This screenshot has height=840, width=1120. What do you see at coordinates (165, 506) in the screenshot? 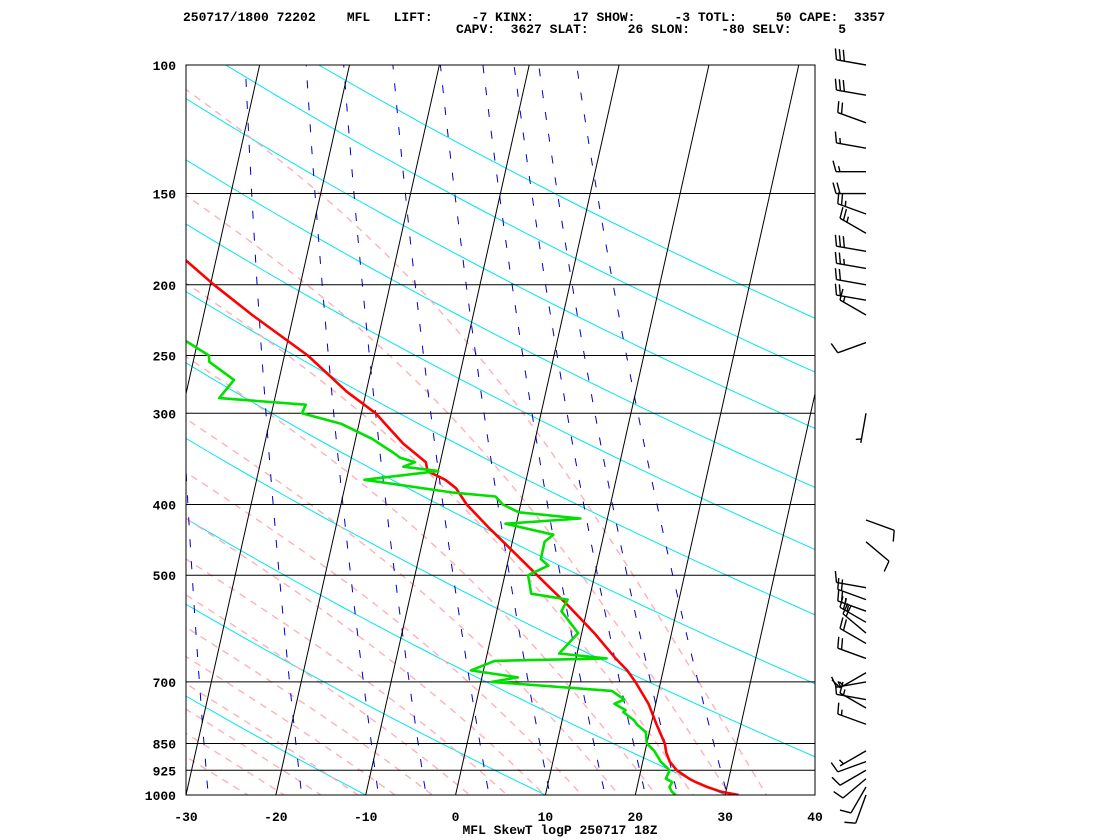
I see `pressure-tick-label: 400` at bounding box center [165, 506].